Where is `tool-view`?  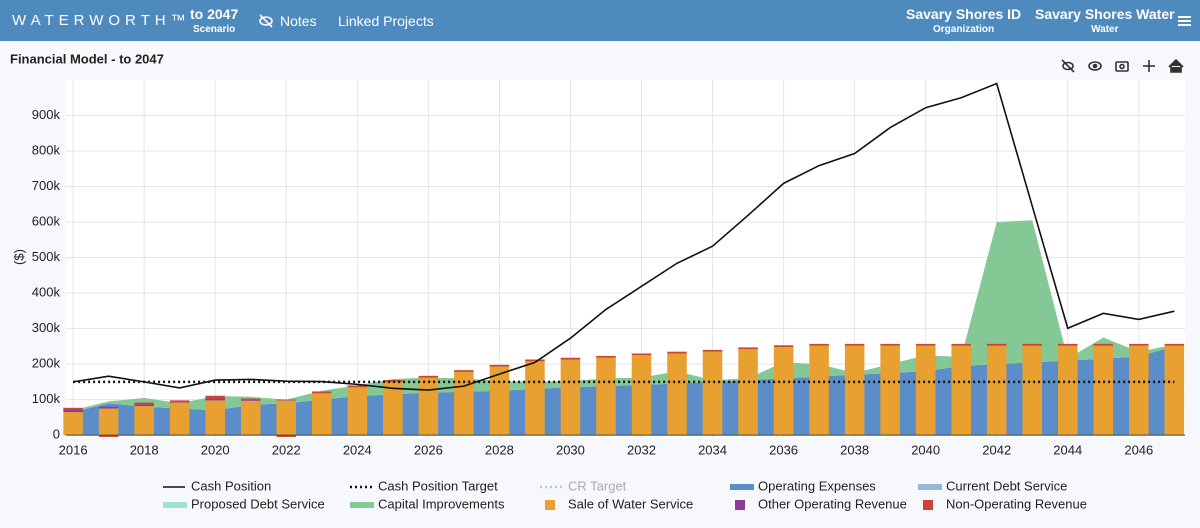
tool-view is located at coordinates (1095, 66).